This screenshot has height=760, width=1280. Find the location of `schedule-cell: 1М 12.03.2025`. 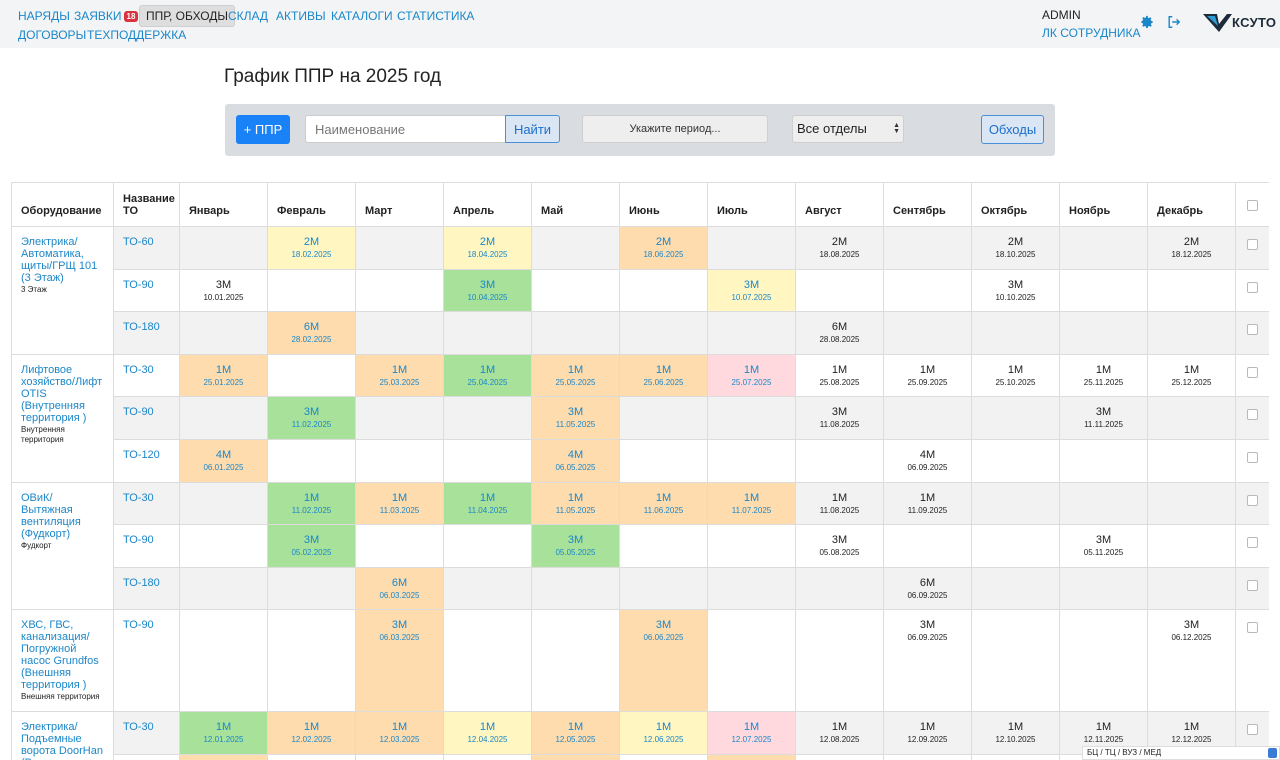

schedule-cell: 1М 12.03.2025 is located at coordinates (399, 733).